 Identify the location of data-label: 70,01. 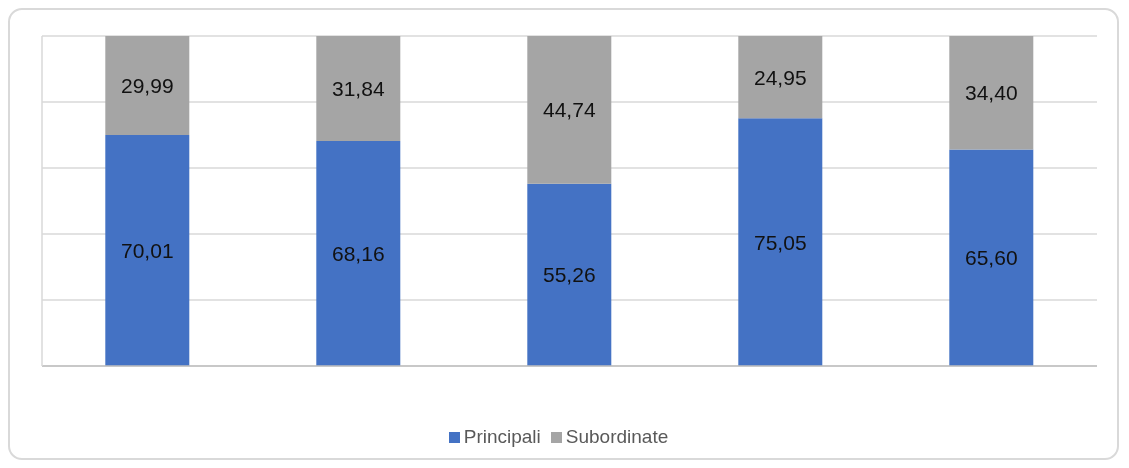
(147, 250).